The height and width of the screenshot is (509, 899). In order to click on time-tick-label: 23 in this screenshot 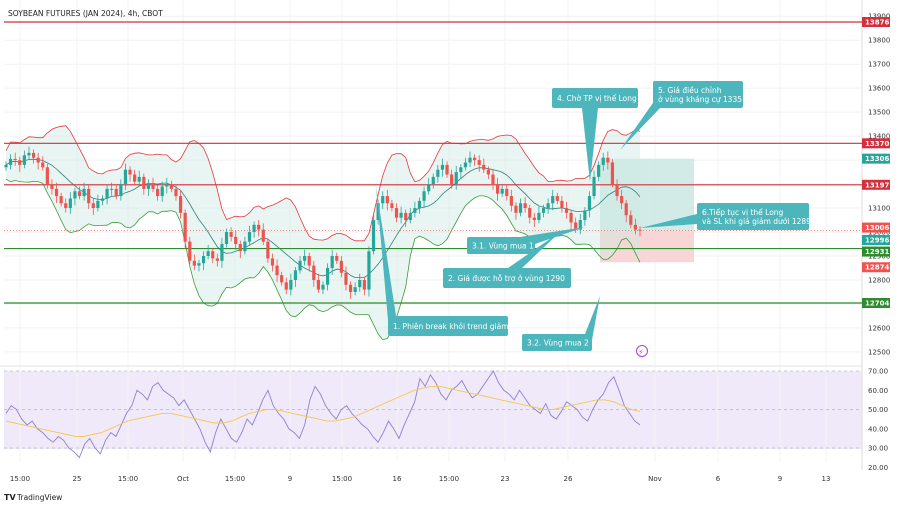, I will do `click(505, 479)`.